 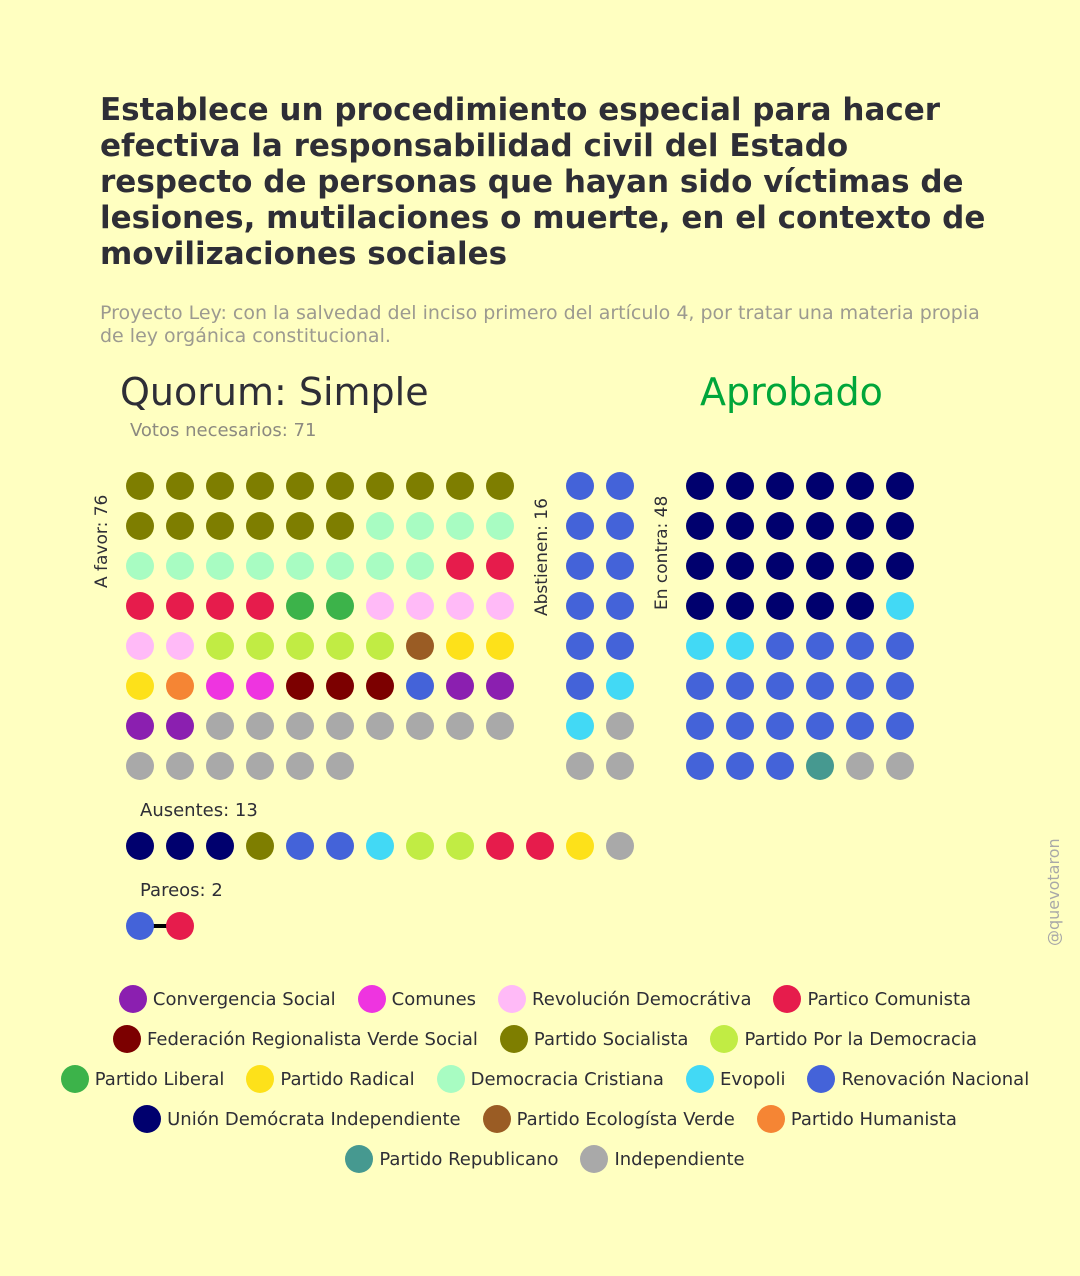 I want to click on legend-item: Partico Comunista, so click(x=872, y=999).